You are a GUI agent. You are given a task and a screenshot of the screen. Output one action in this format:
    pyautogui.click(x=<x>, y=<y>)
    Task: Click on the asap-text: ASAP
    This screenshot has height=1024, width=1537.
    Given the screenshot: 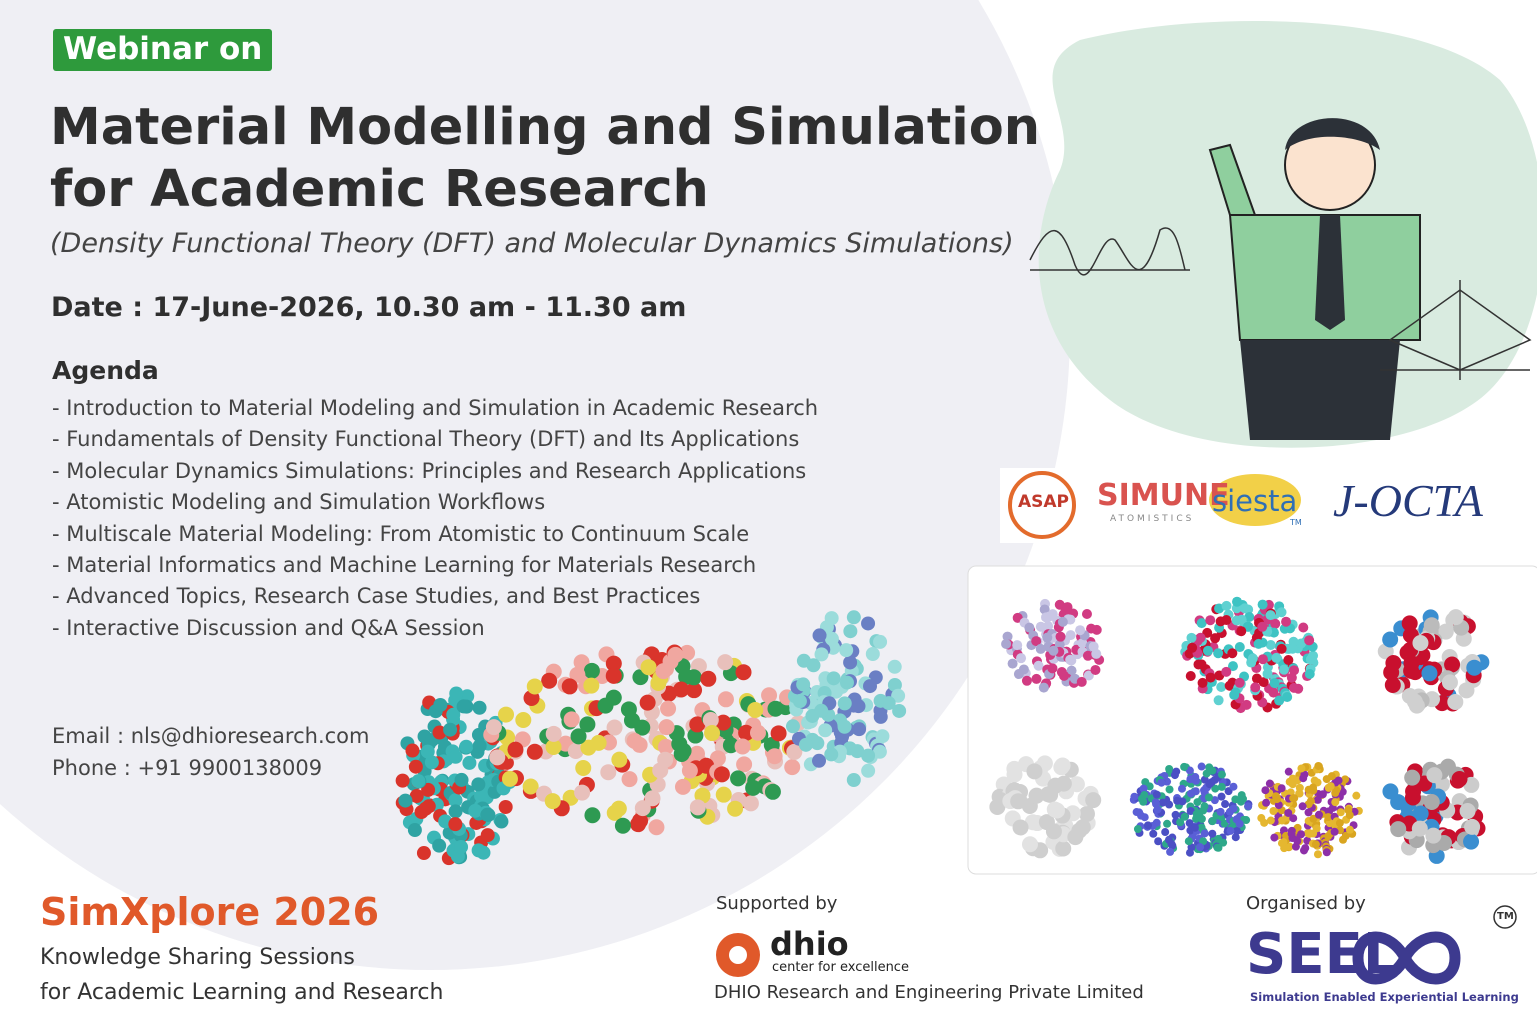 What is the action you would take?
    pyautogui.click(x=1044, y=502)
    